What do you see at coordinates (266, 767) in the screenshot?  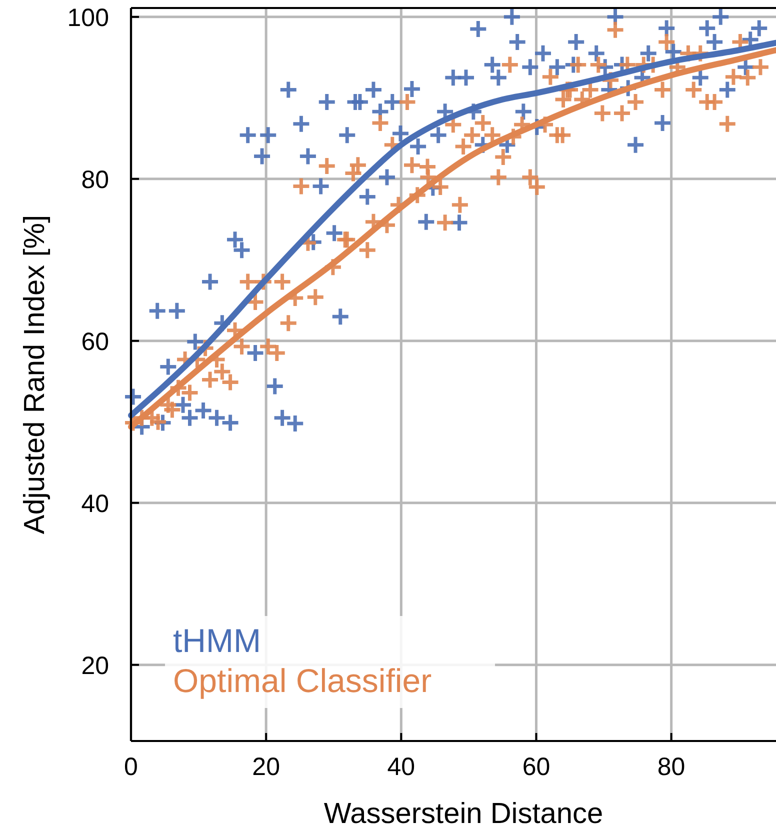 I see `x-tick-label: 20` at bounding box center [266, 767].